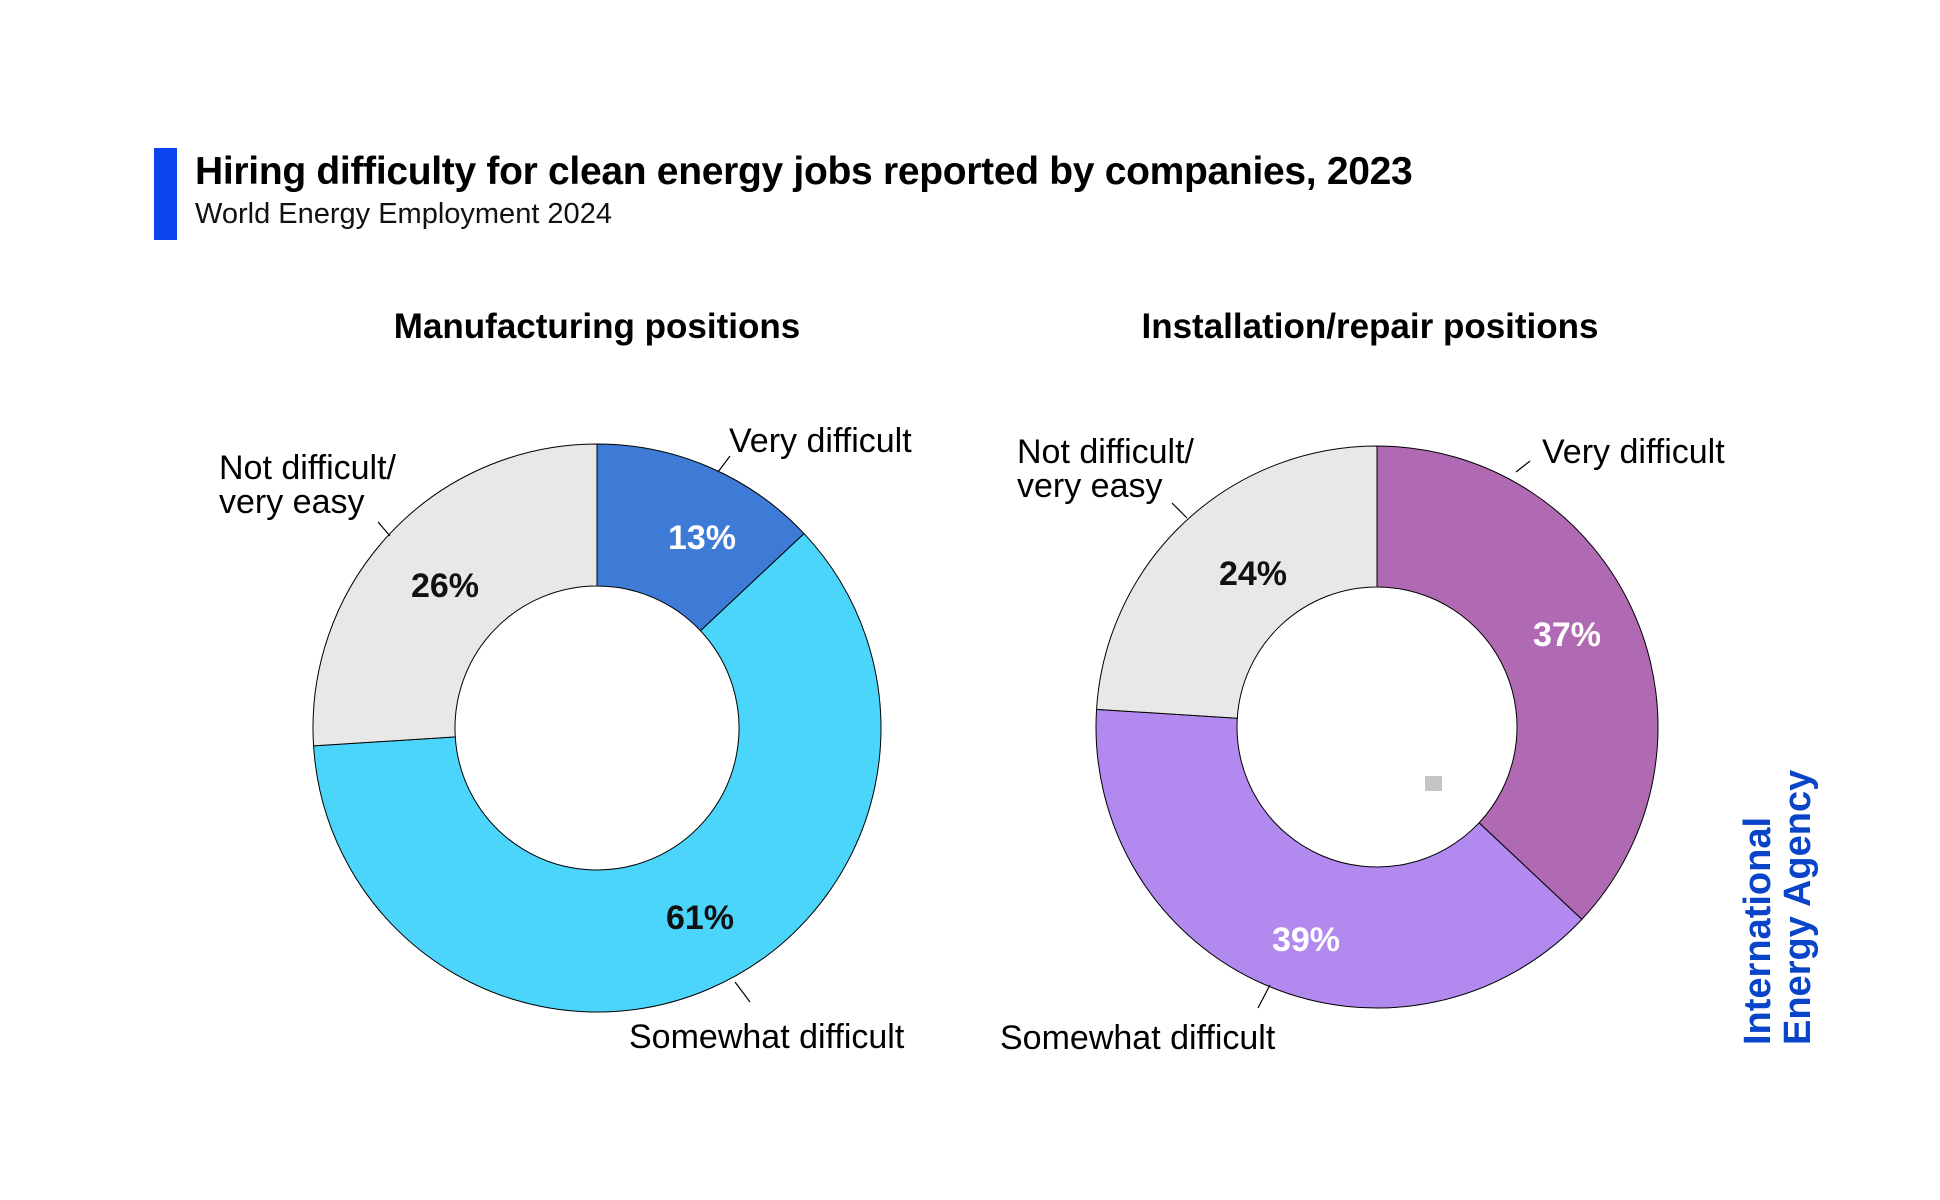 The image size is (1940, 1200). Describe the element at coordinates (445, 586) in the screenshot. I see `value-label-not-difficult: 26%` at that location.